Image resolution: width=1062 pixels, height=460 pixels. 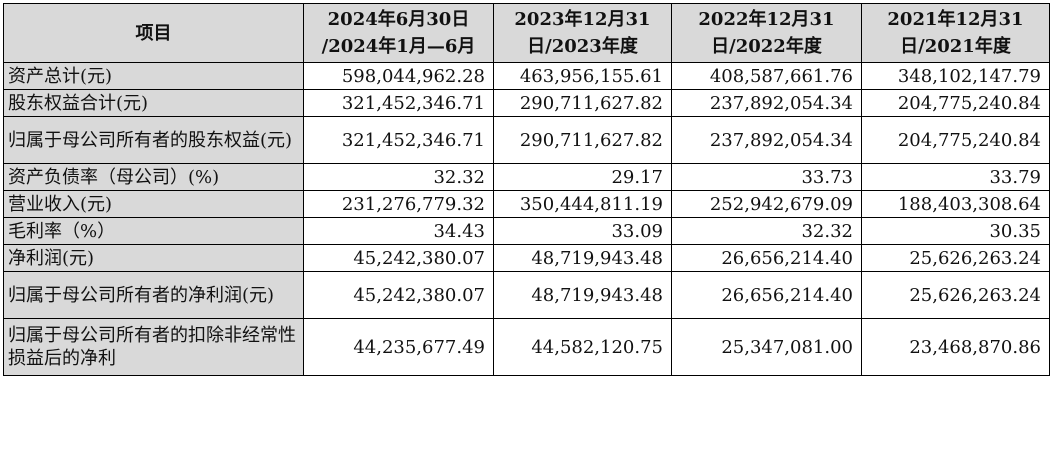 What do you see at coordinates (582, 204) in the screenshot?
I see `cell-value: 350,444,811.19` at bounding box center [582, 204].